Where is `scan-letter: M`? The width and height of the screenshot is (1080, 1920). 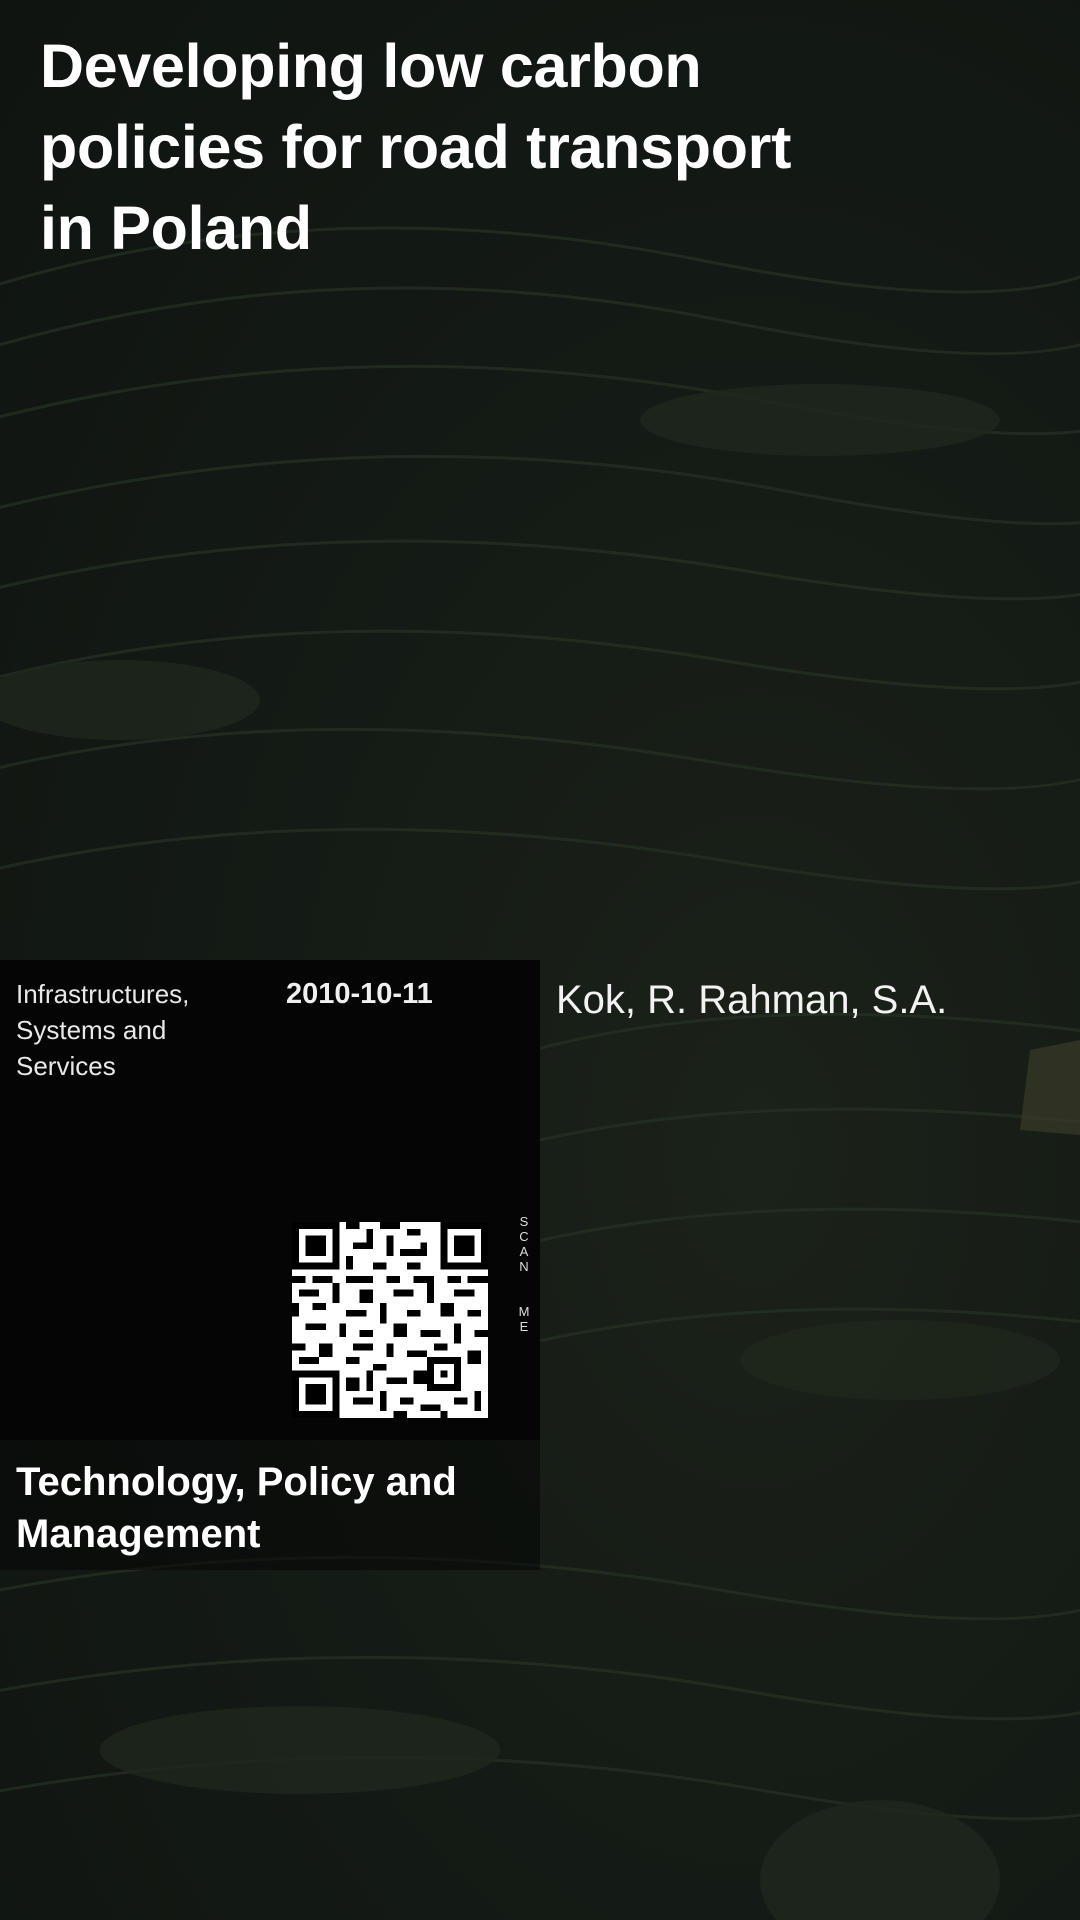
scan-letter: M is located at coordinates (524, 1311).